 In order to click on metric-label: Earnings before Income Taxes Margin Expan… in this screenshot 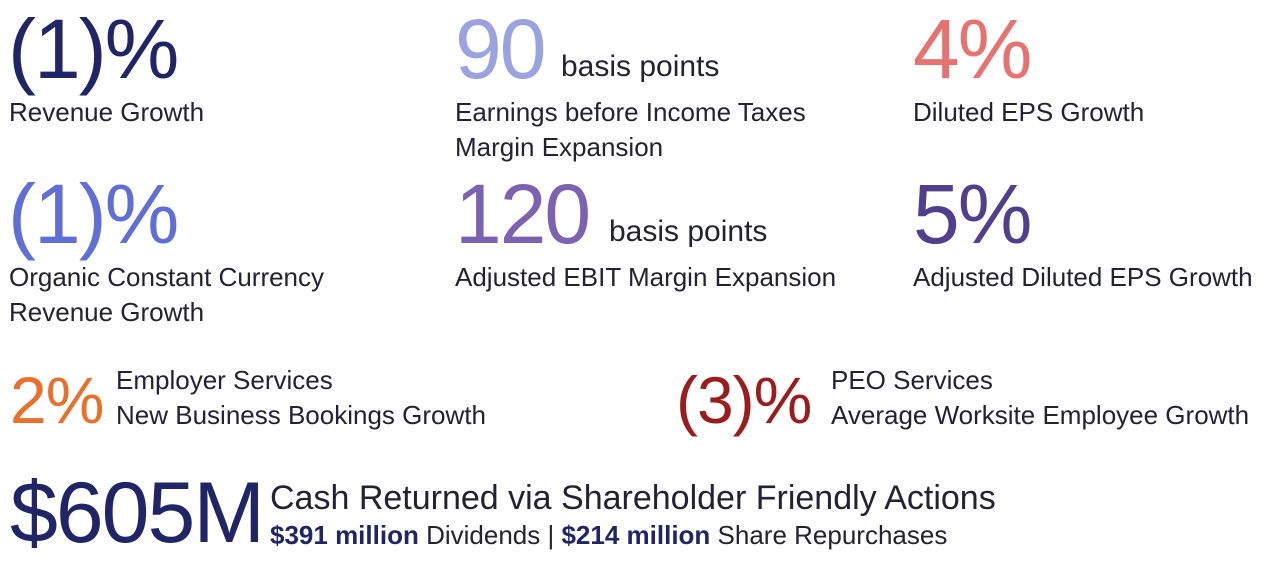, I will do `click(630, 130)`.